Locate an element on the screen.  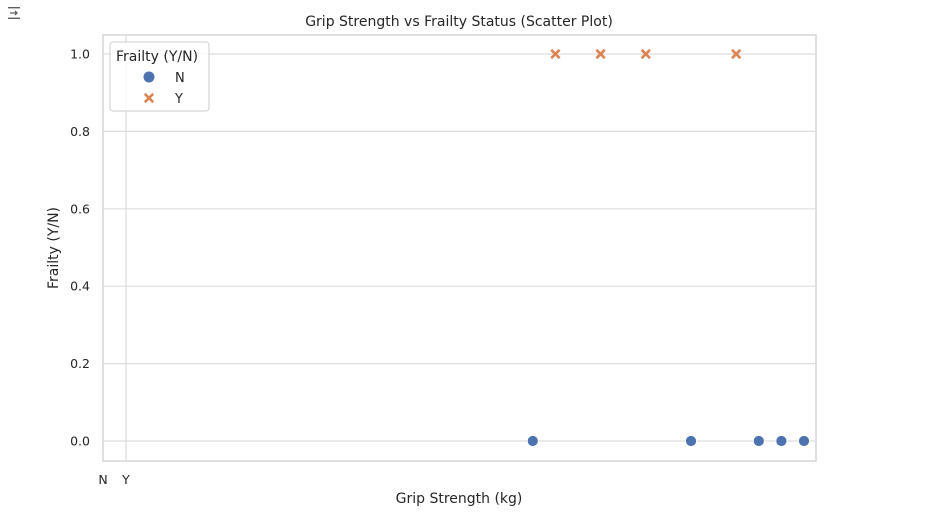
legend-label-y: Y is located at coordinates (178, 99).